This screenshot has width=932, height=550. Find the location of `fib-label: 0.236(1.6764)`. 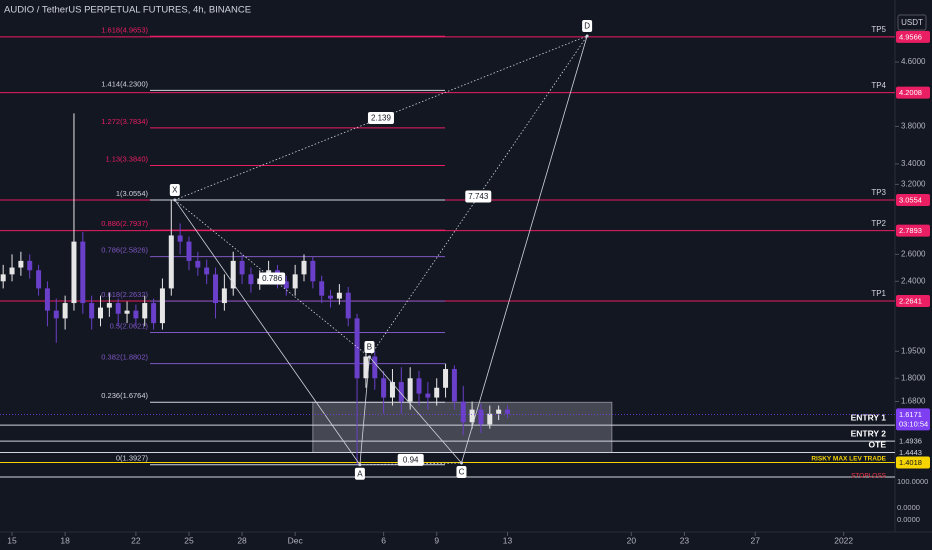

fib-label: 0.236(1.6764) is located at coordinates (124, 395).